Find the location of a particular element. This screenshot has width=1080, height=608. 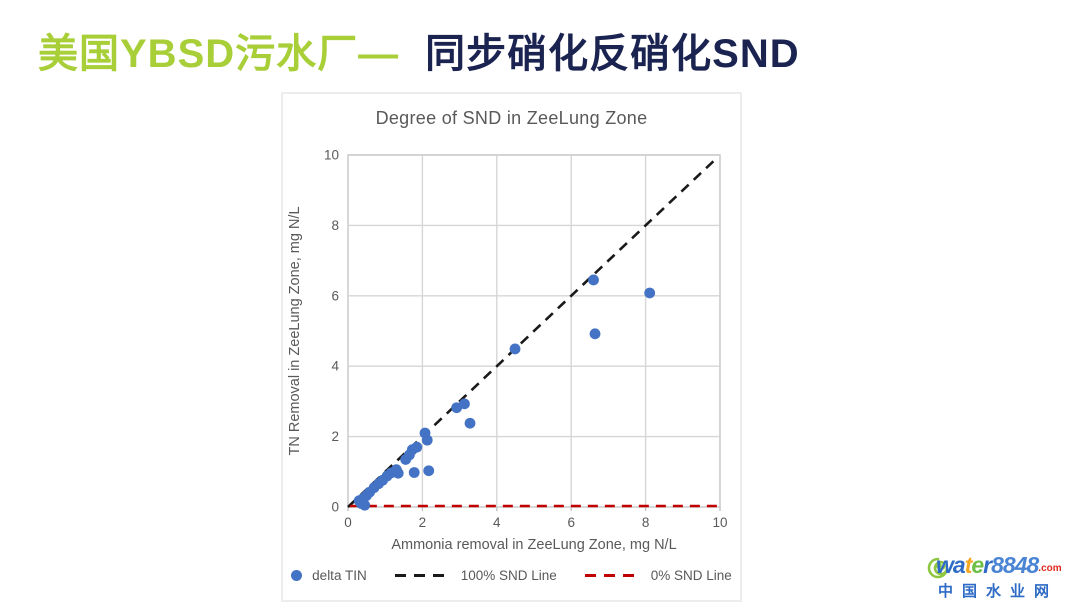

legend-label: delta TIN is located at coordinates (339, 575).